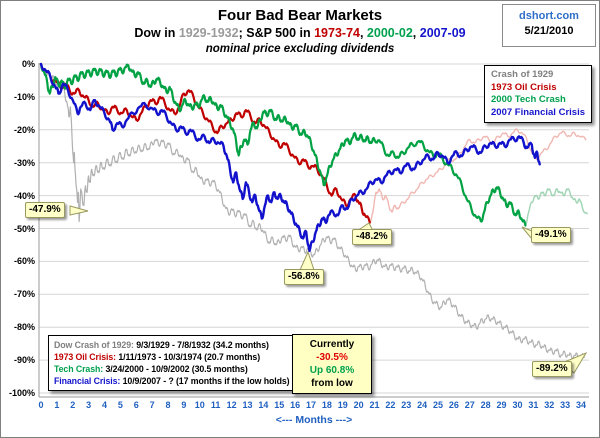 This screenshot has height=438, width=600. I want to click on y-tick-label: 0%, so click(28, 64).